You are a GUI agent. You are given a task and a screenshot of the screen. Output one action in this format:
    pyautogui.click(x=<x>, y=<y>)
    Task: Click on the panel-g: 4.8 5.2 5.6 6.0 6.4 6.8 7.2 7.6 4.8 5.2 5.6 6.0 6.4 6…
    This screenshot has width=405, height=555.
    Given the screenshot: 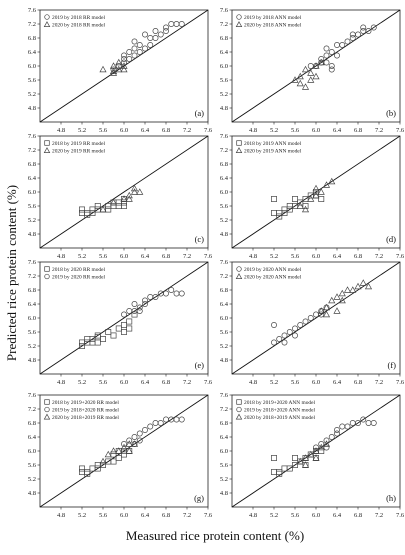 What is the action you would take?
    pyautogui.click(x=120, y=455)
    